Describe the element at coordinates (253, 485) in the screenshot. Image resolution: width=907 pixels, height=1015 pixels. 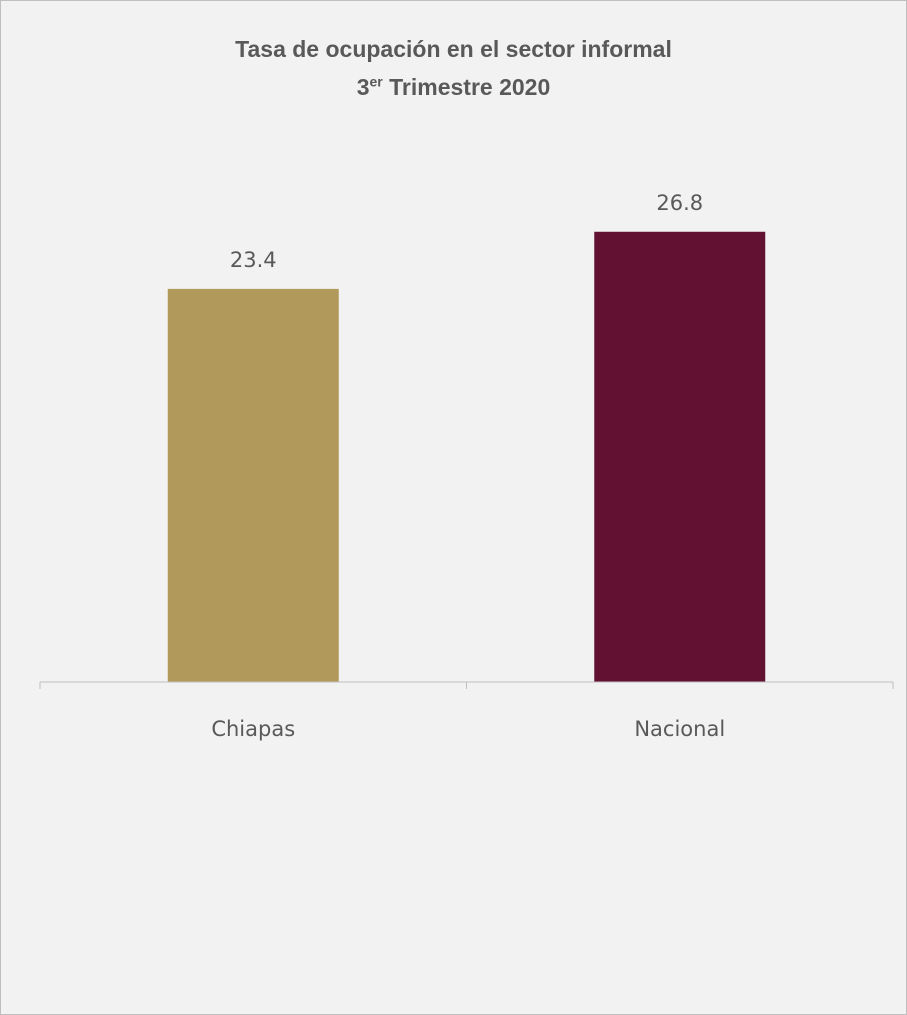
I see `bar-chiapas` at that location.